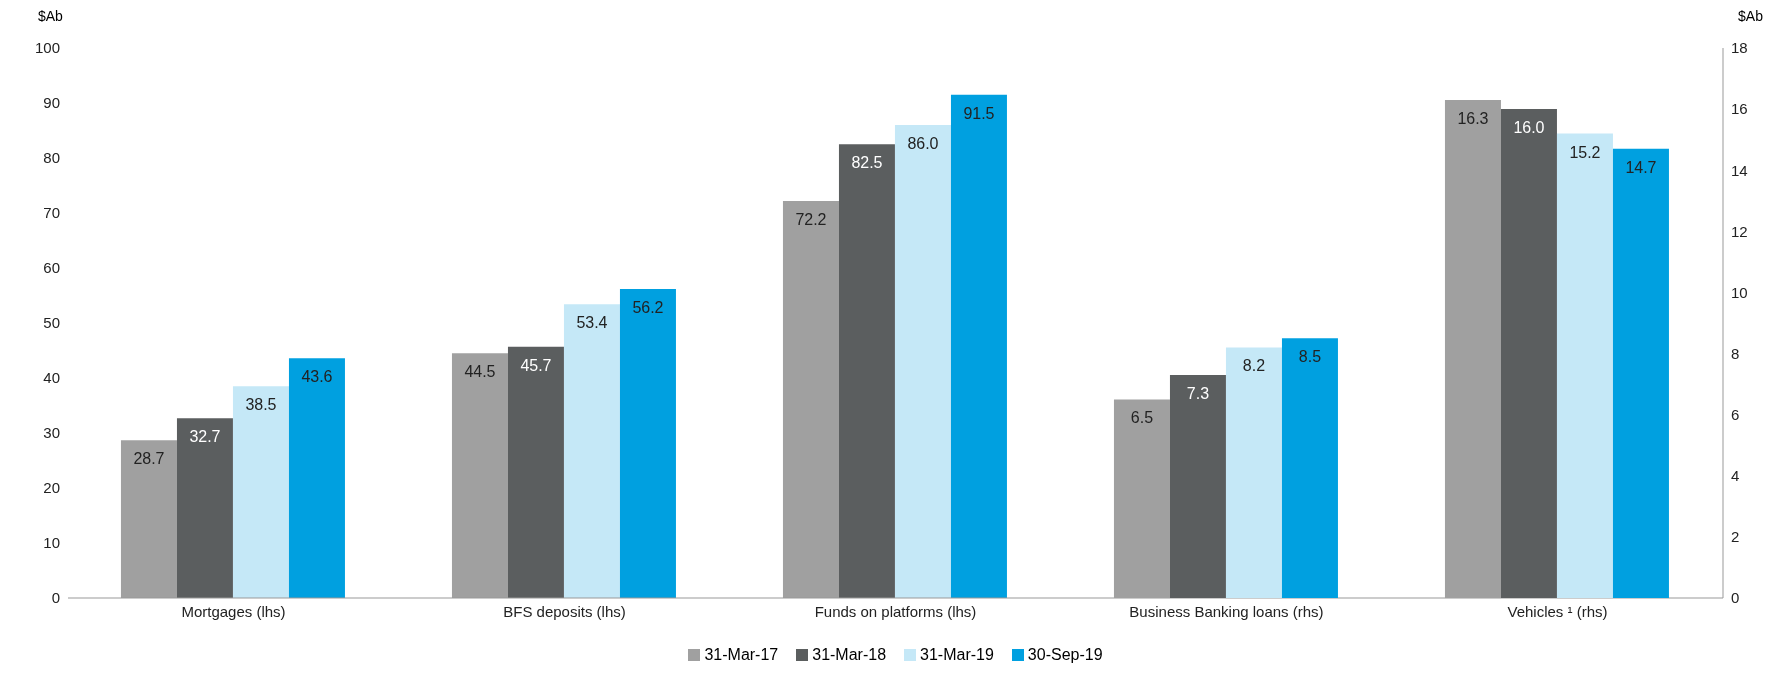  Describe the element at coordinates (1585, 152) in the screenshot. I see `data-label: 15.2` at that location.